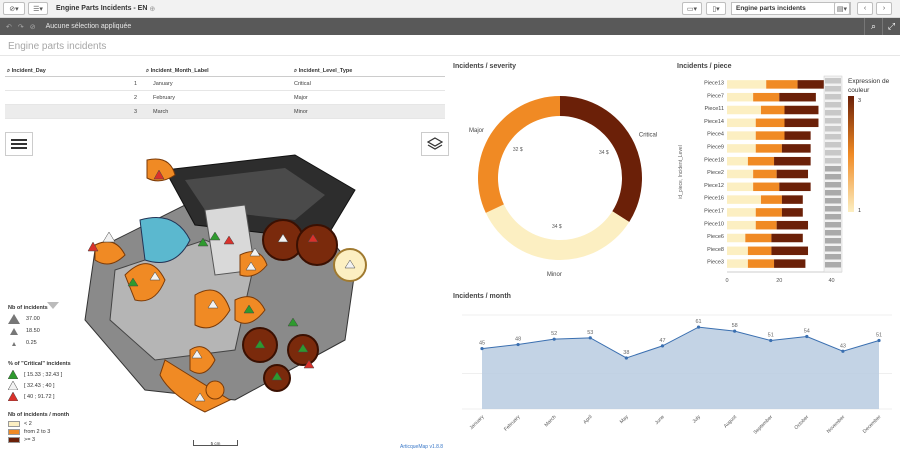  Describe the element at coordinates (716, 8) in the screenshot. I see `bookmark-button: ▯▾` at that location.